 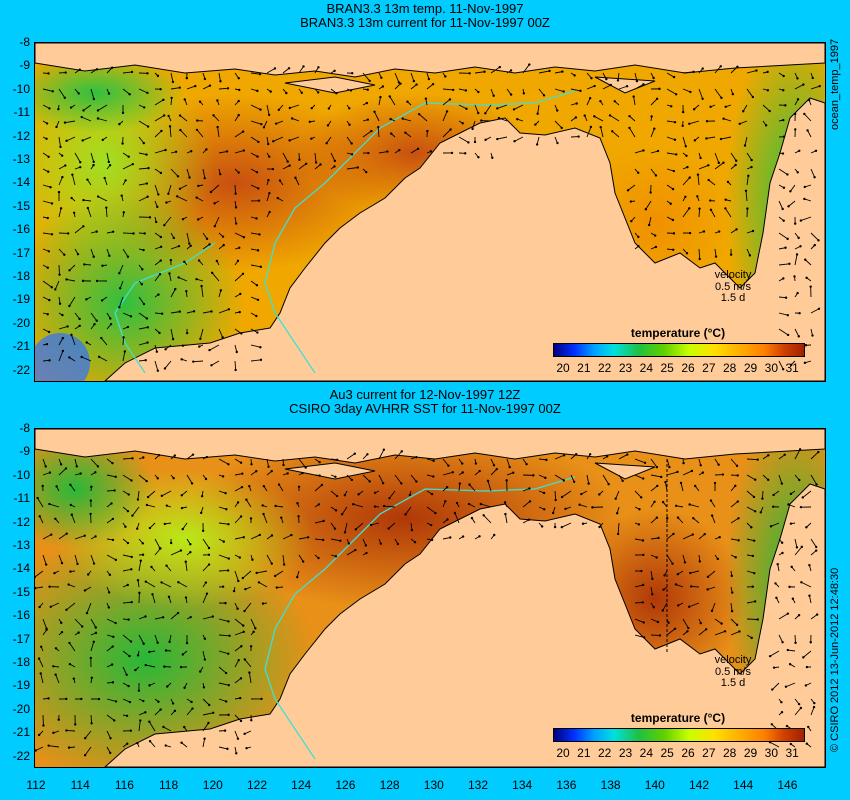 What do you see at coordinates (787, 785) in the screenshot?
I see `x-tick-label: 146` at bounding box center [787, 785].